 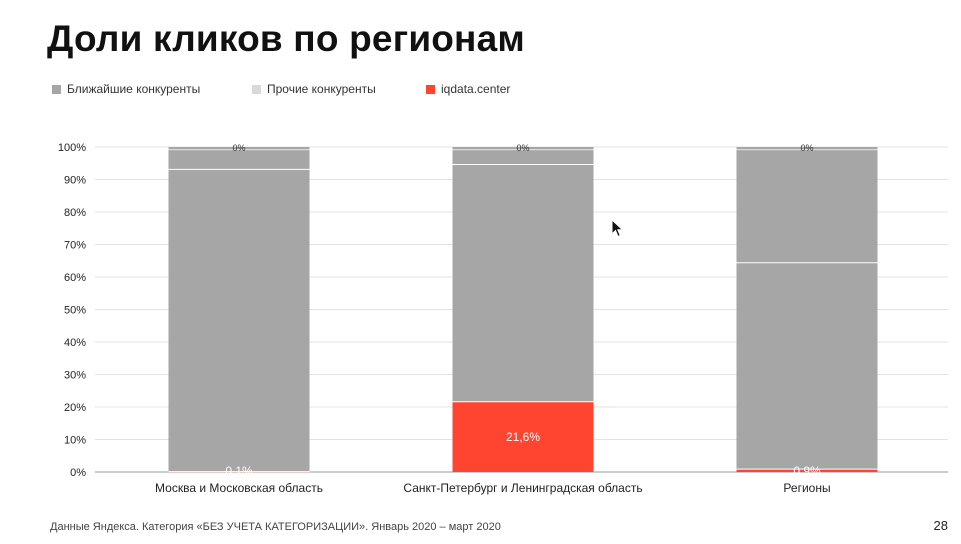 I want to click on page-title: Доли кликов по регионам, so click(x=286, y=38).